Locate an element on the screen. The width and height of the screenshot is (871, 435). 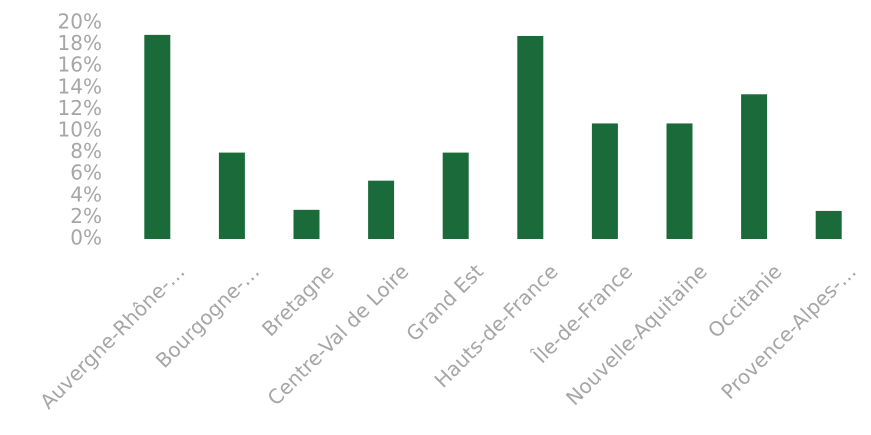
y-tick-label: 0% is located at coordinates (86, 238).